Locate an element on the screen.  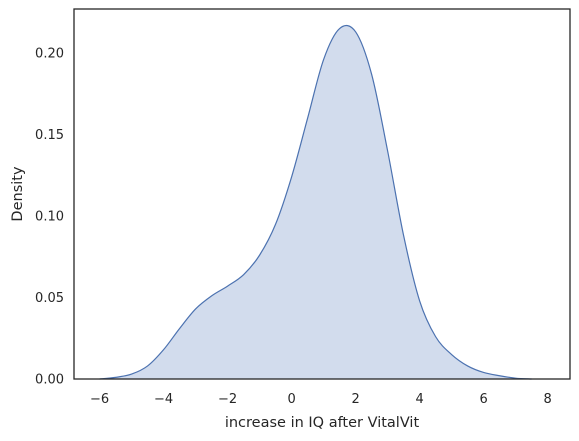
y-tick-label: 0.20 is located at coordinates (49, 54).